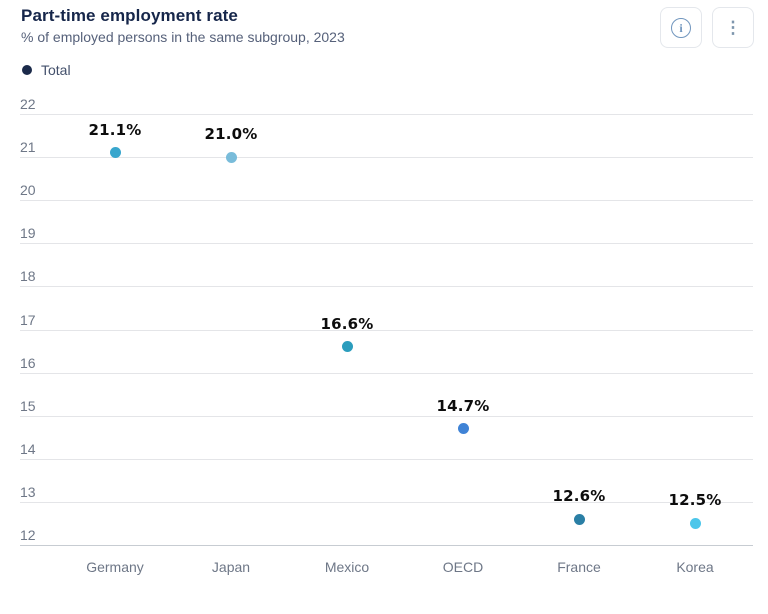 This screenshot has height=614, width=768. Describe the element at coordinates (28, 405) in the screenshot. I see `y-axis-tick-label: 15` at that location.